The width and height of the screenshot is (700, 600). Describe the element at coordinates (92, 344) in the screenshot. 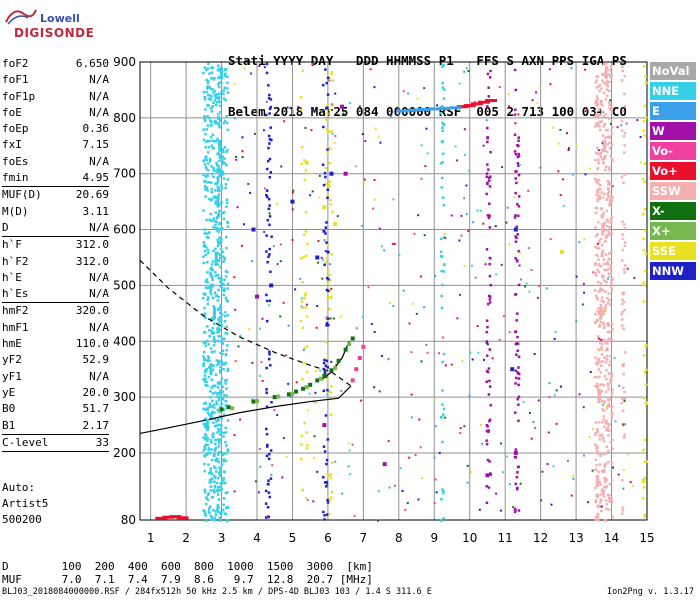

I see `param-value: 110.0` at that location.